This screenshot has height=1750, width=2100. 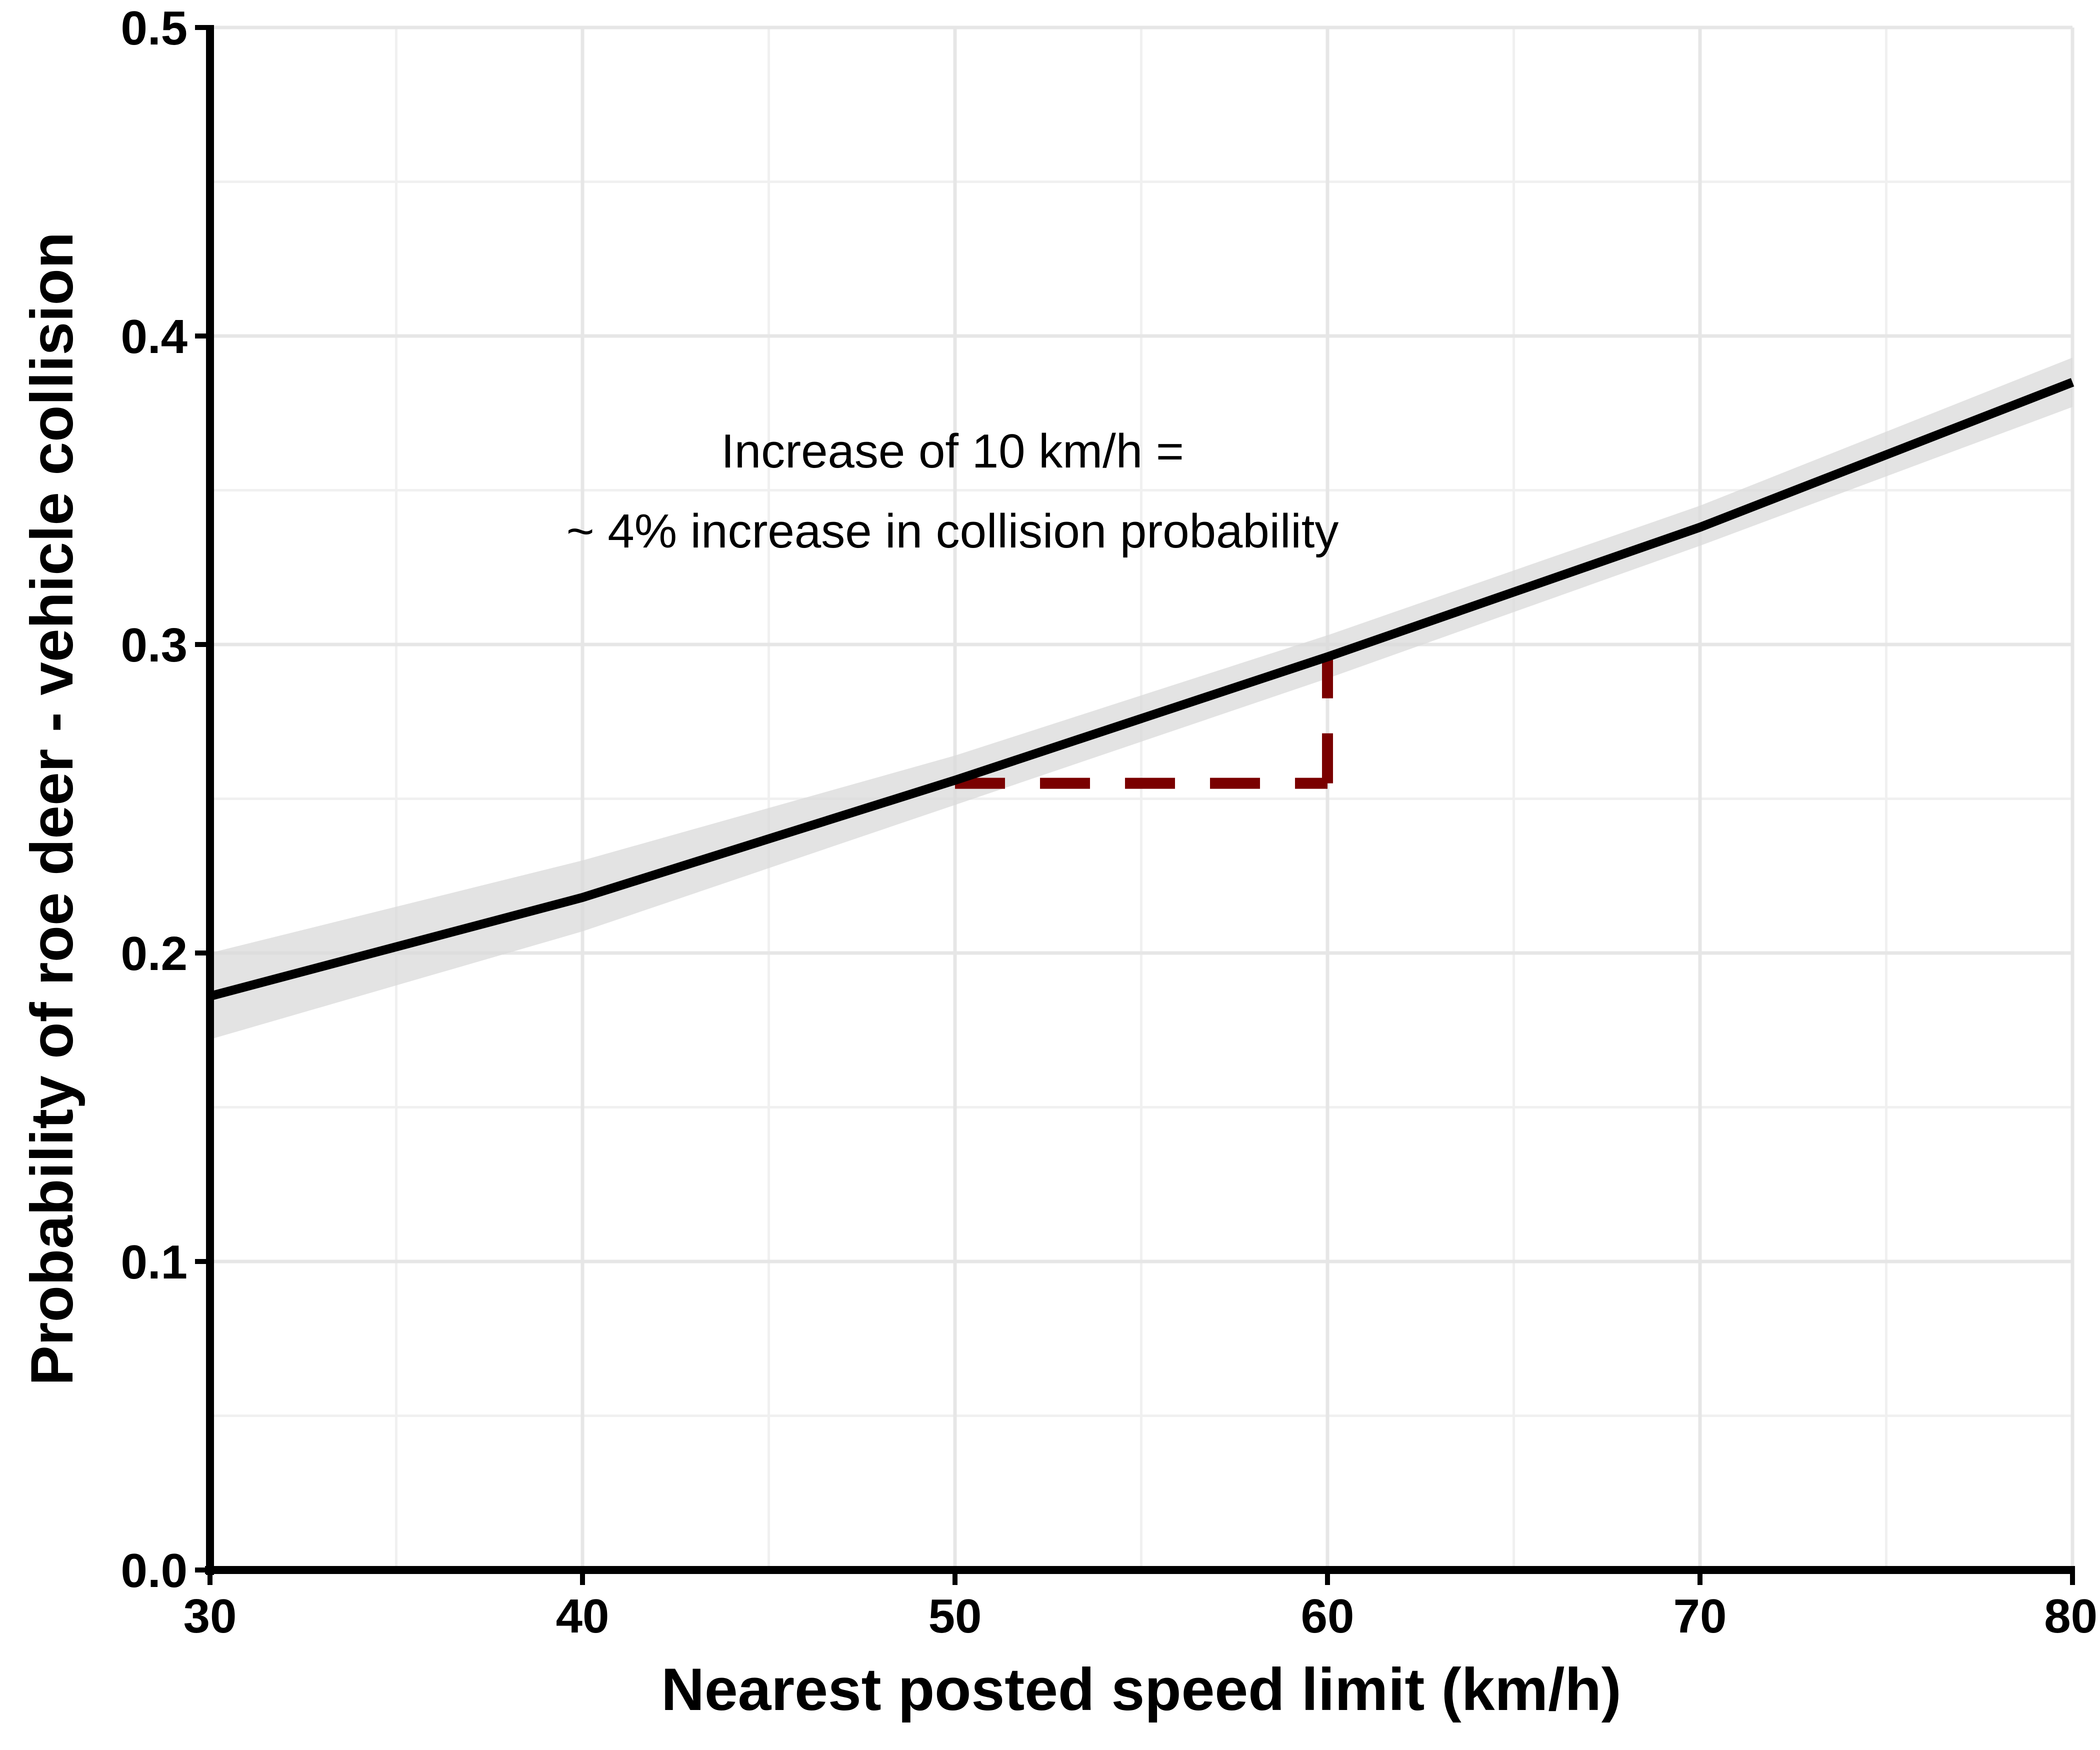 I want to click on y-tick-label: 0.0, so click(x=154, y=1571).